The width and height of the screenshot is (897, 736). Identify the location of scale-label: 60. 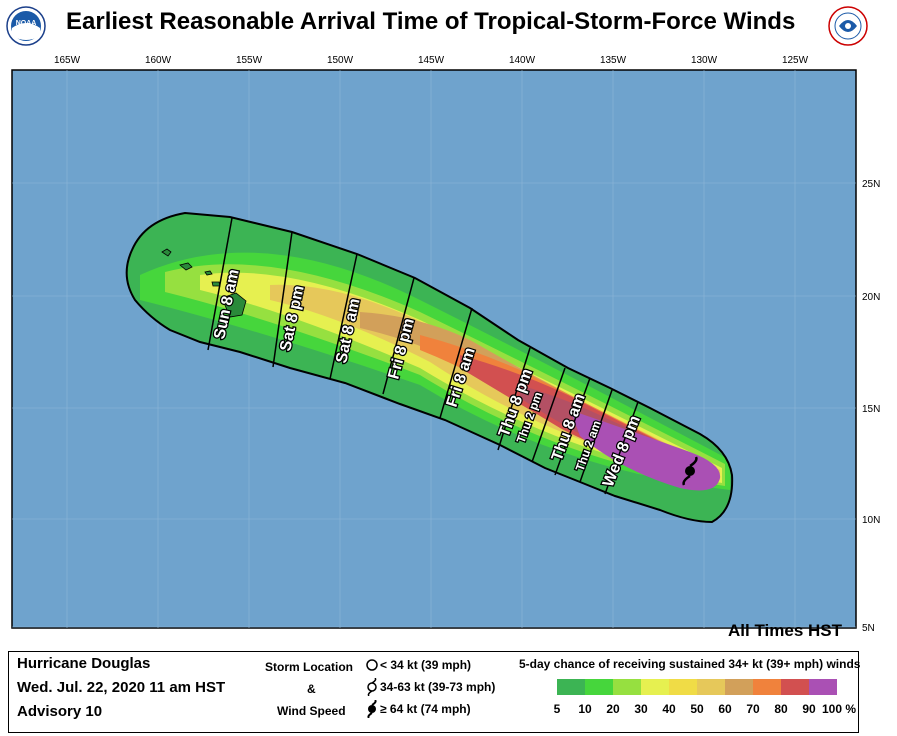
(725, 709).